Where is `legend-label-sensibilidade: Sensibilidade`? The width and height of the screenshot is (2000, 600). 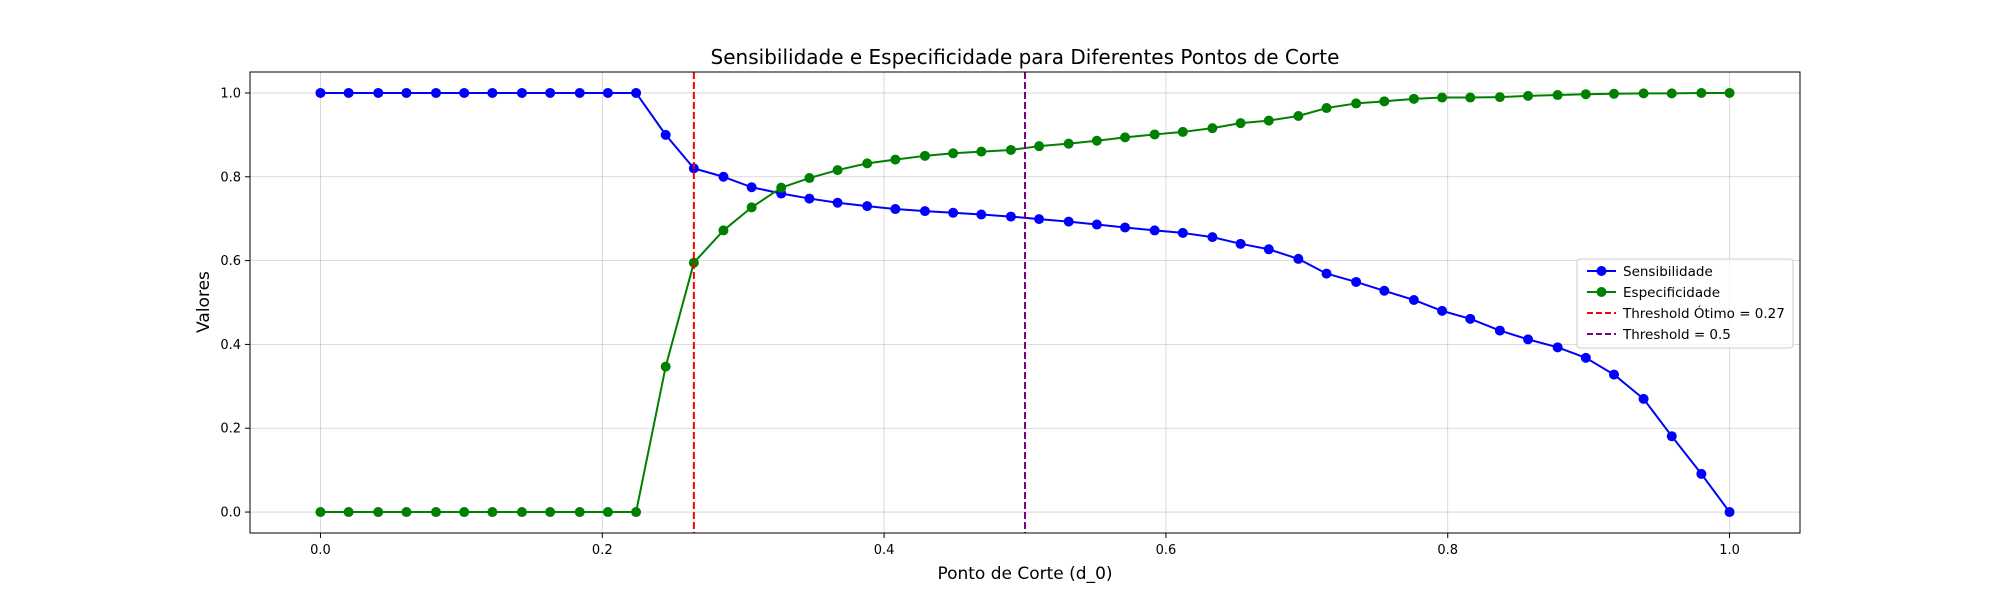 legend-label-sensibilidade: Sensibilidade is located at coordinates (1668, 272).